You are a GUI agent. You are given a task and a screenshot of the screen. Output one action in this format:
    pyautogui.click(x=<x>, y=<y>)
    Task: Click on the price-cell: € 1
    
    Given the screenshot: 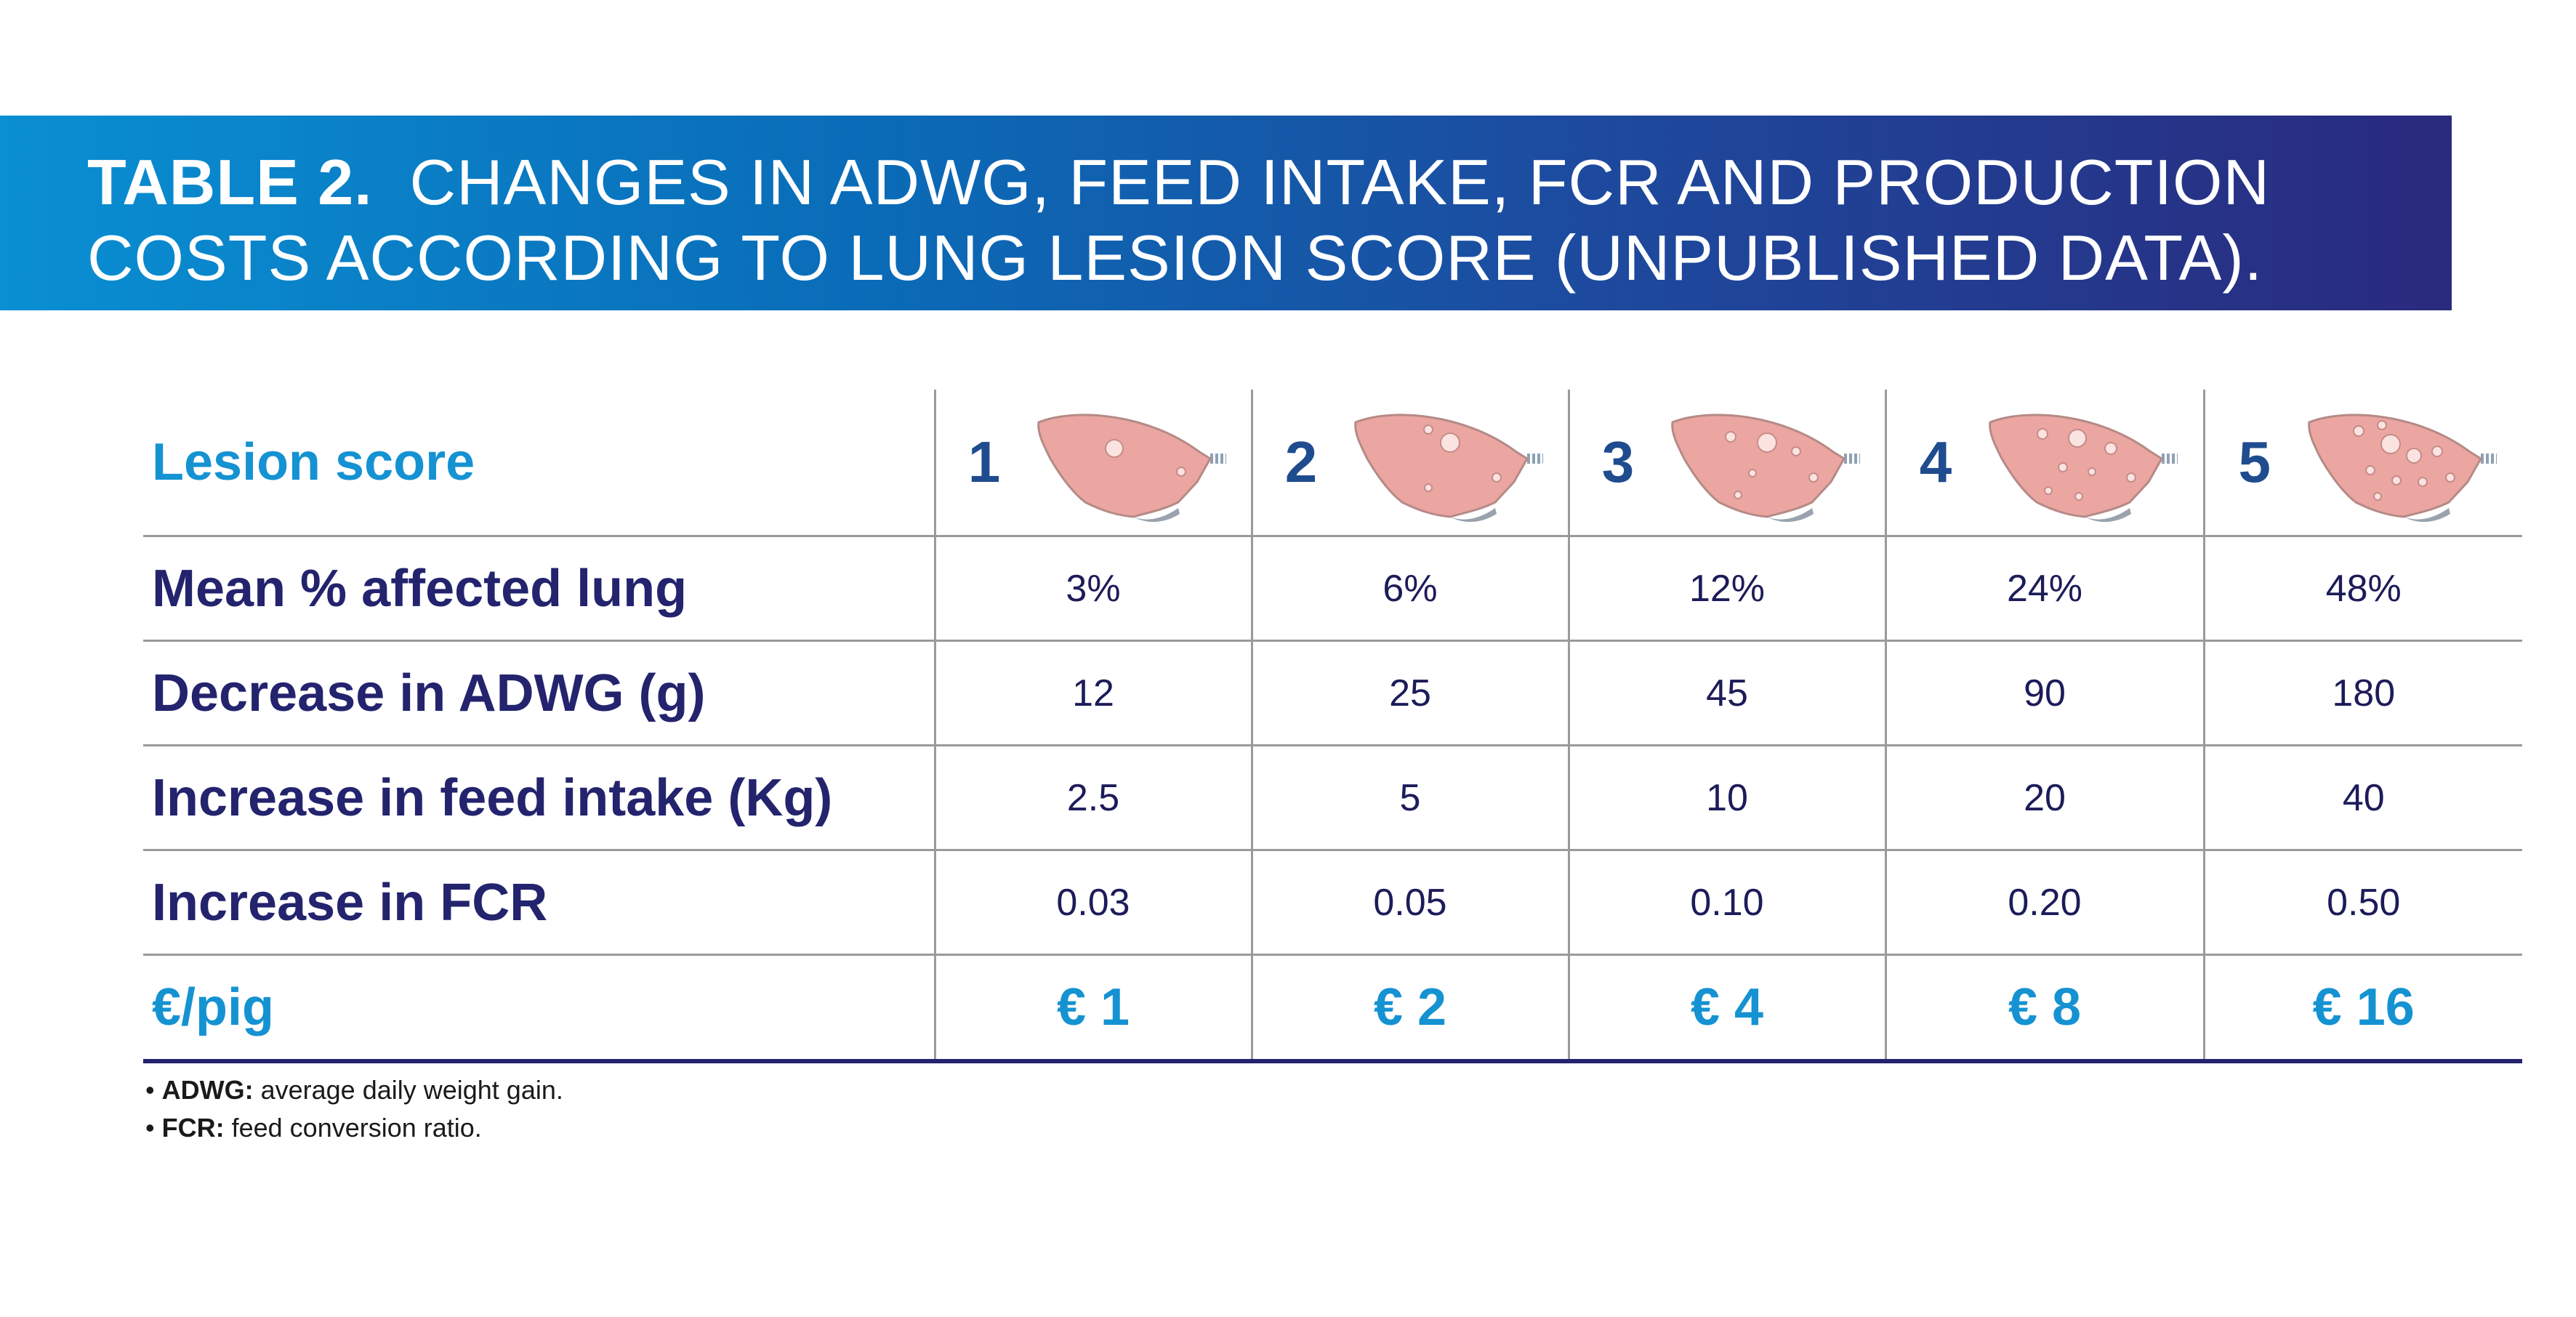 What is the action you would take?
    pyautogui.click(x=1092, y=1008)
    